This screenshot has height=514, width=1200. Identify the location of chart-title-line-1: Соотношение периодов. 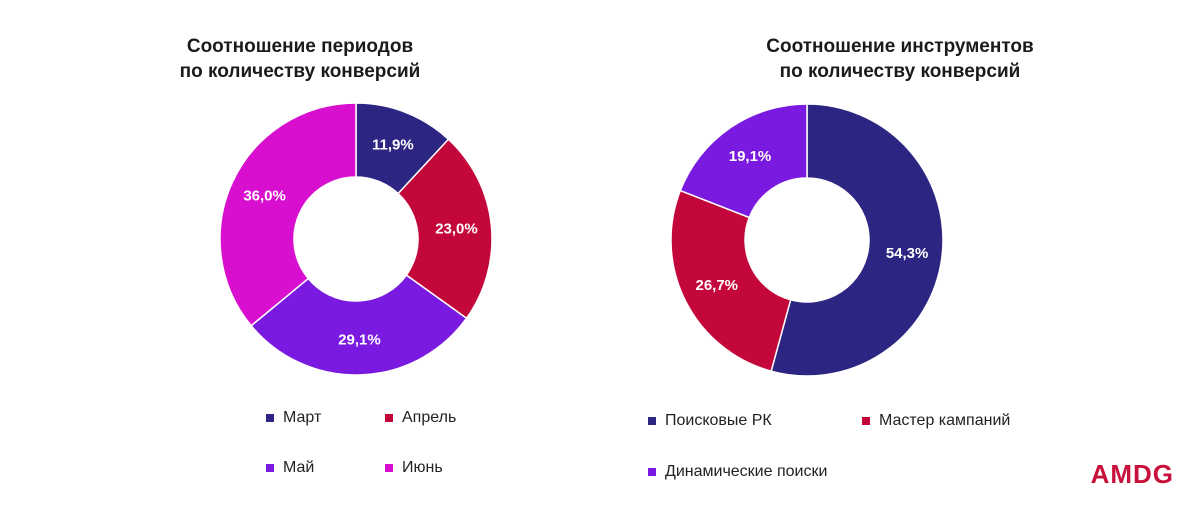
(300, 46).